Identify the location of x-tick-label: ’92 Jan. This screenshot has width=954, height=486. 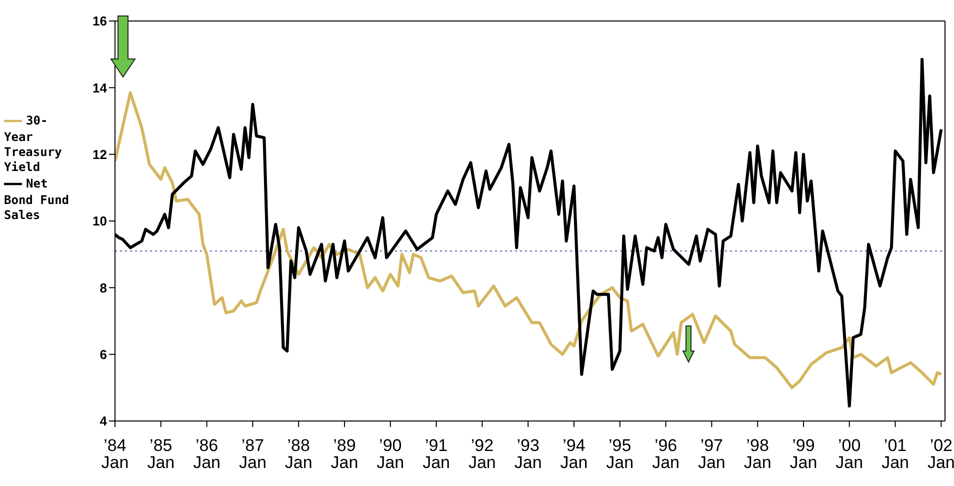
(482, 454).